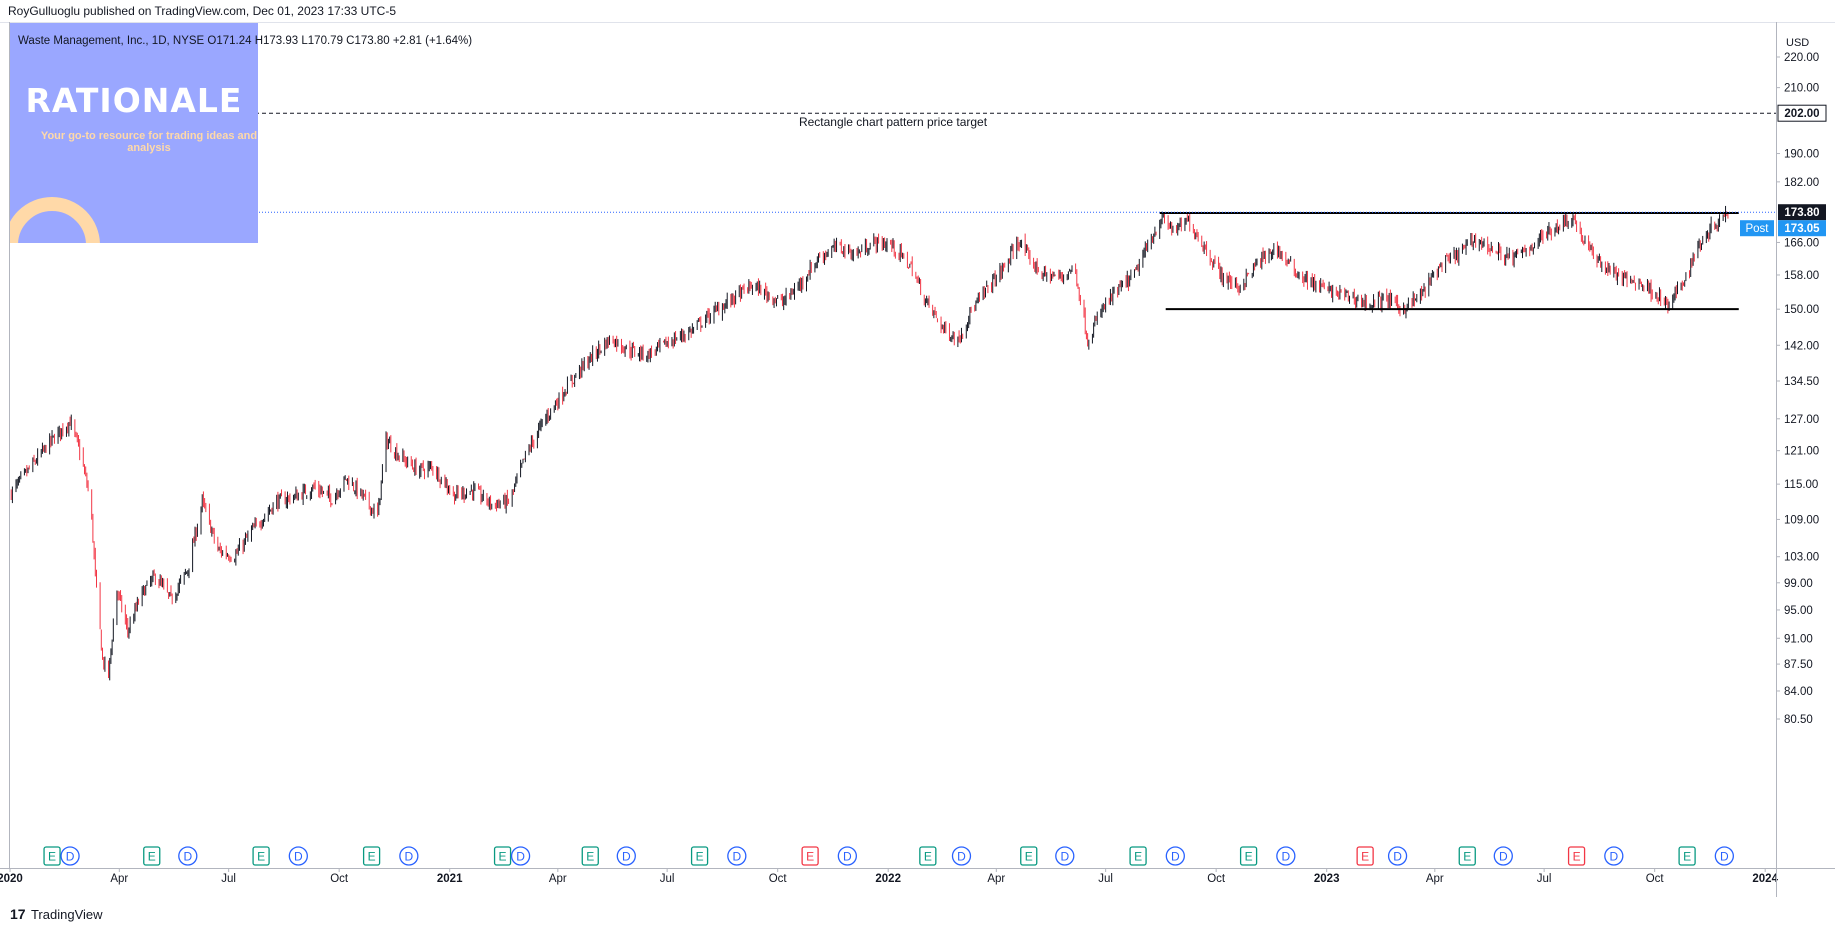 The image size is (1835, 931). I want to click on target-price-badge-bg, so click(1802, 113).